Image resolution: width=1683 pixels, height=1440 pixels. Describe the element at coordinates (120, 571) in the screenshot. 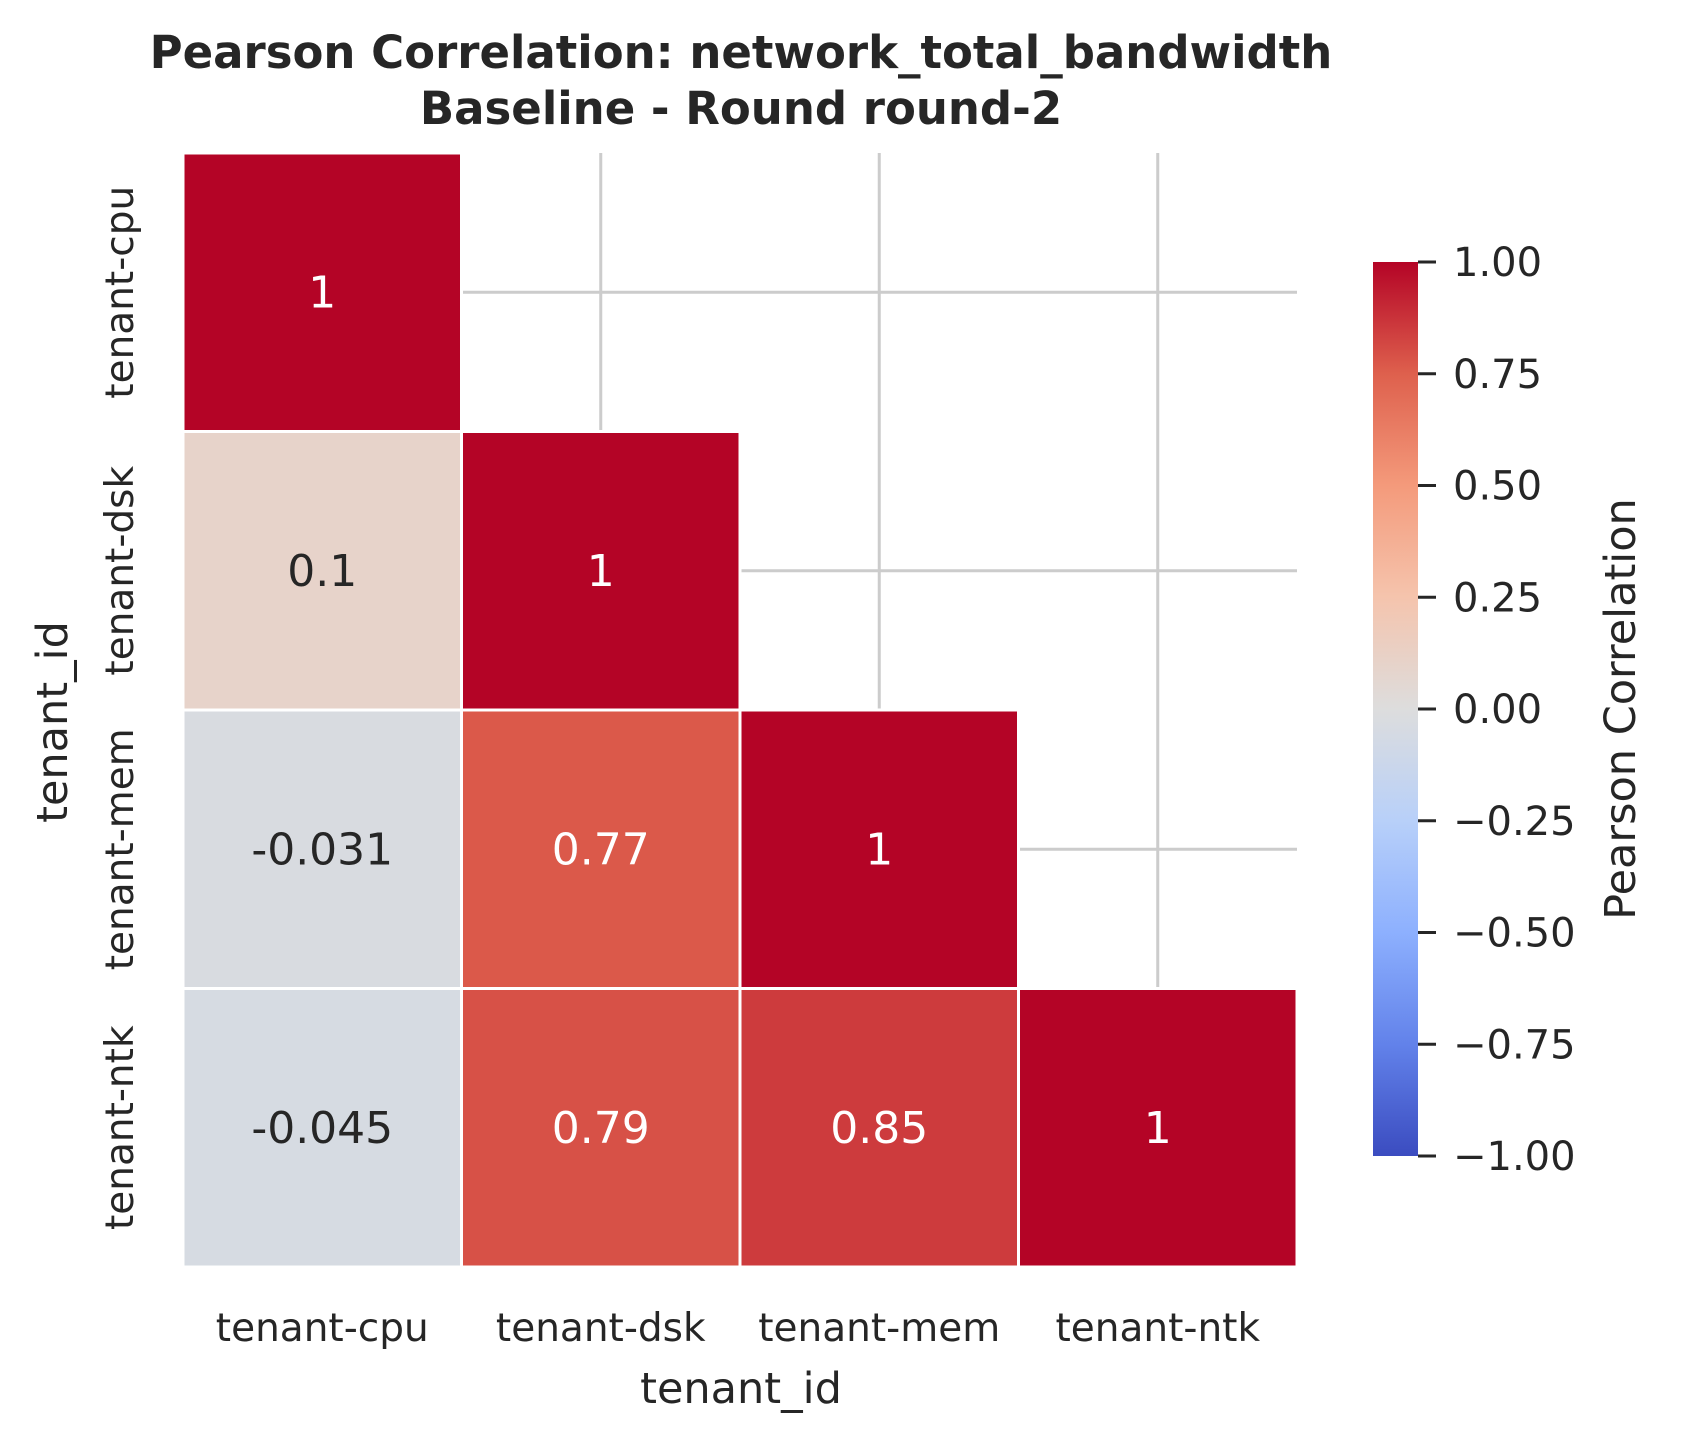

I see `y-tick-label: tenant-dsk` at that location.